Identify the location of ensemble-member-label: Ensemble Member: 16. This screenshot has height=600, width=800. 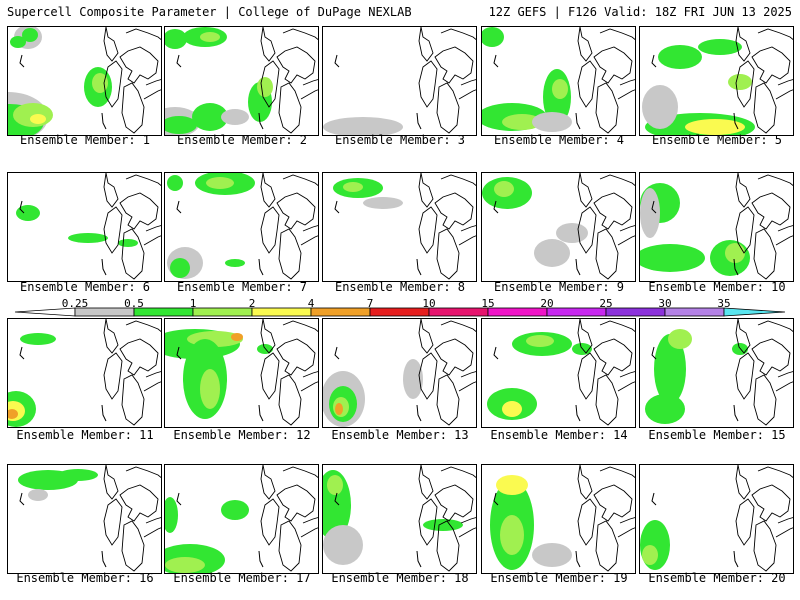
(85, 578).